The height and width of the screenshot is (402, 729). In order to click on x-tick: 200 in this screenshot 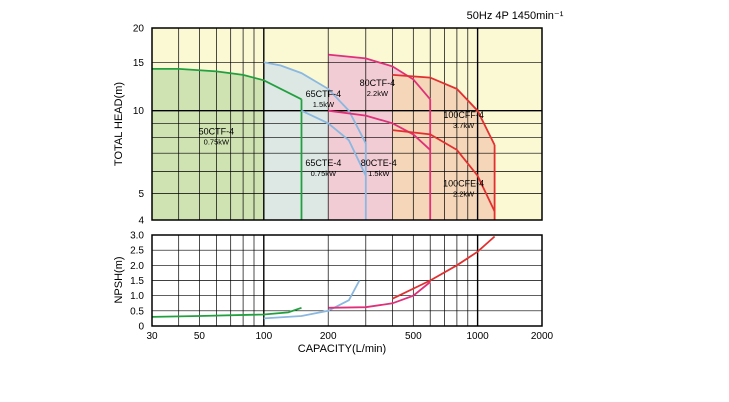, I will do `click(328, 336)`.